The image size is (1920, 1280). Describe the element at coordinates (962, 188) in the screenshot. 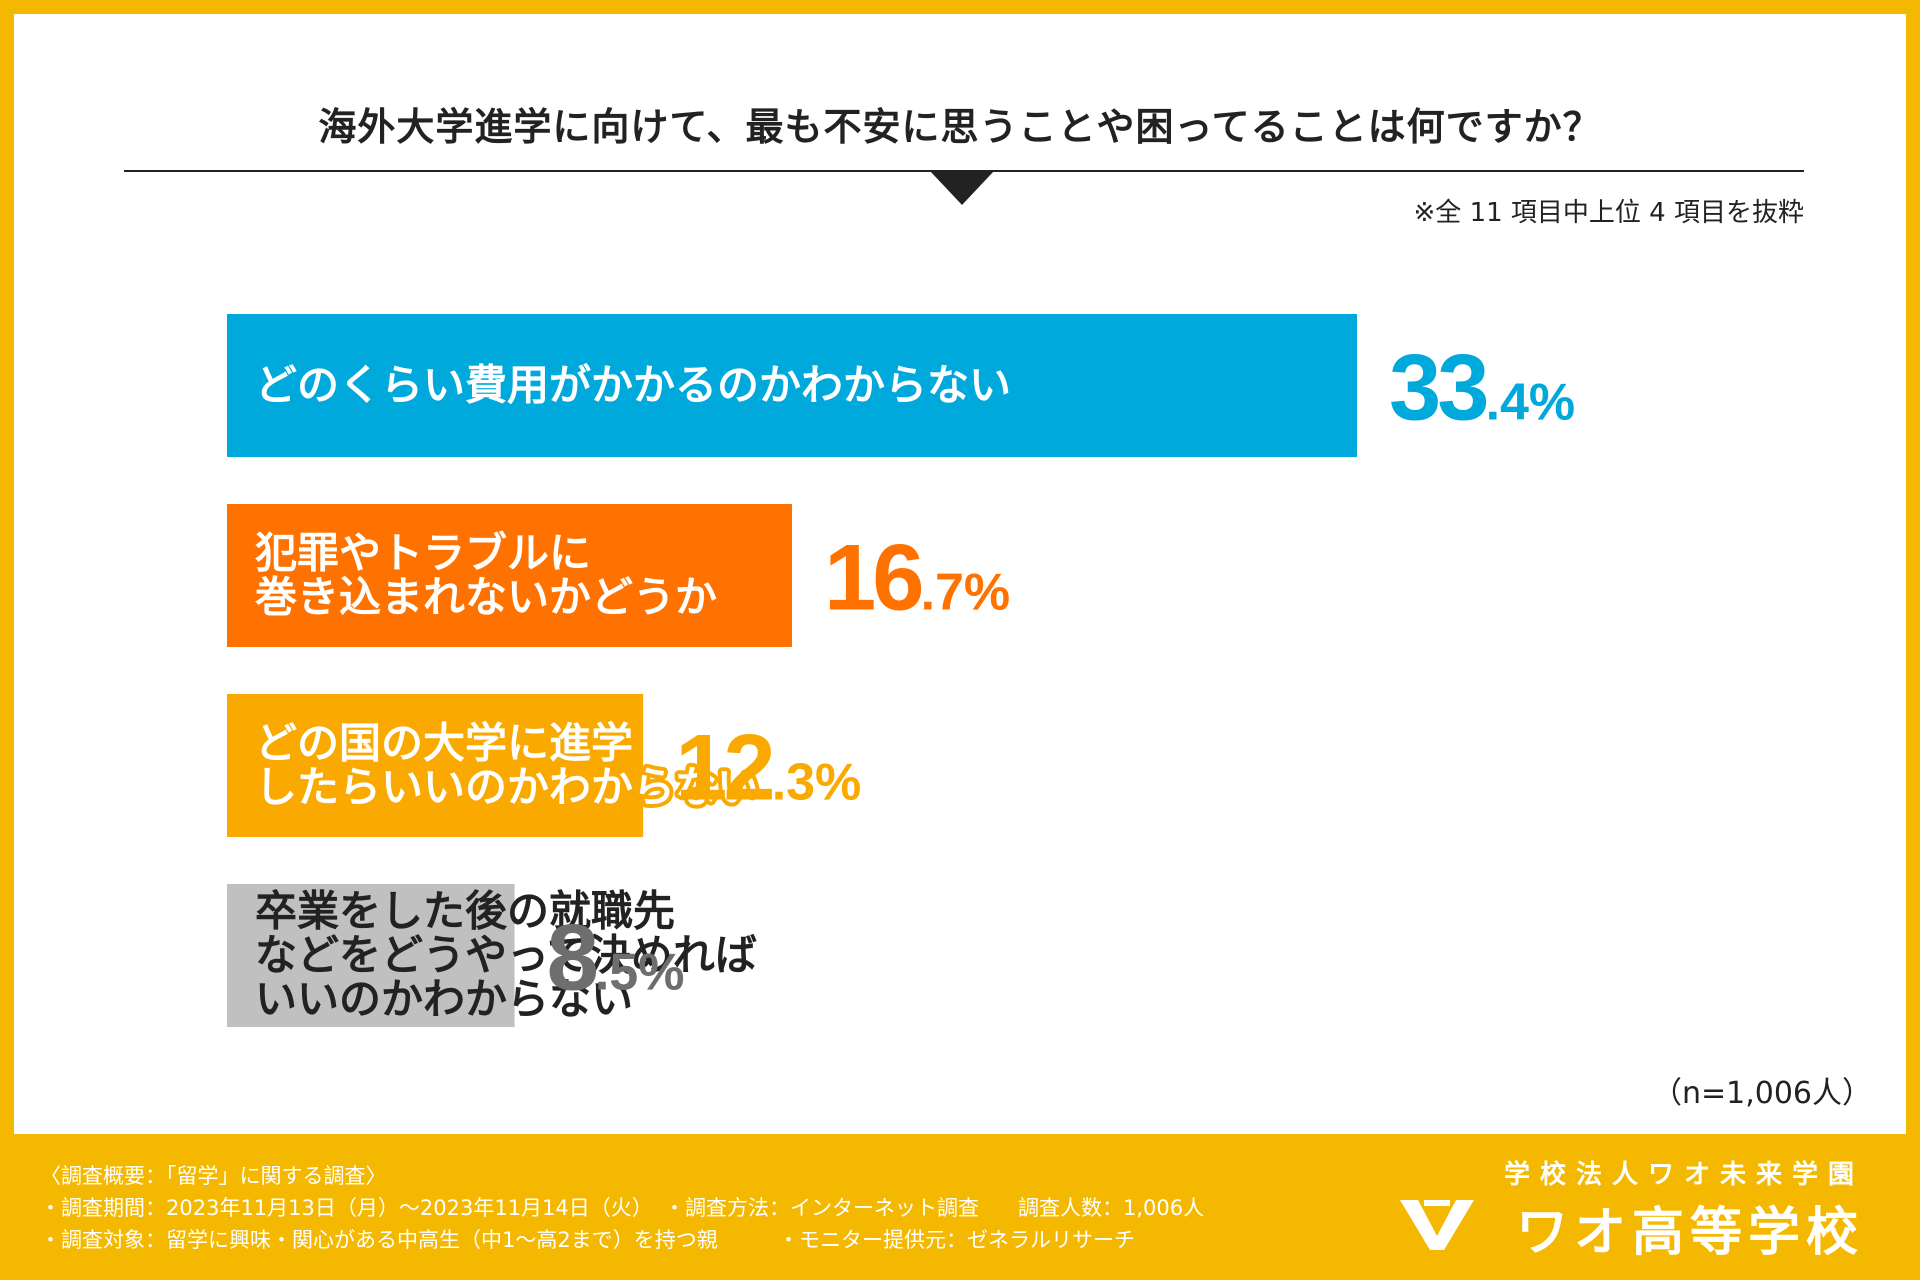

I see `pointer-triangle-icon` at that location.